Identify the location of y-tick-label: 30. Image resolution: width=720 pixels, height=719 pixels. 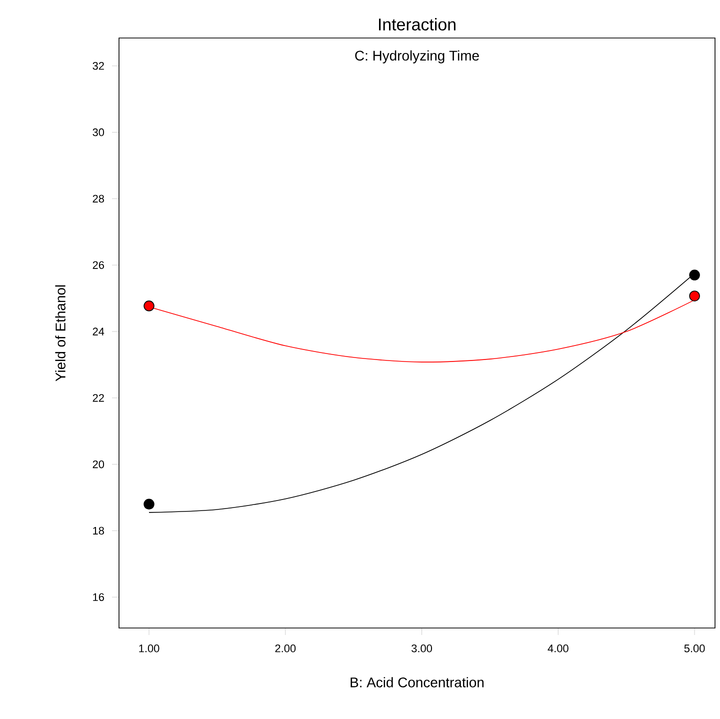
(98, 132).